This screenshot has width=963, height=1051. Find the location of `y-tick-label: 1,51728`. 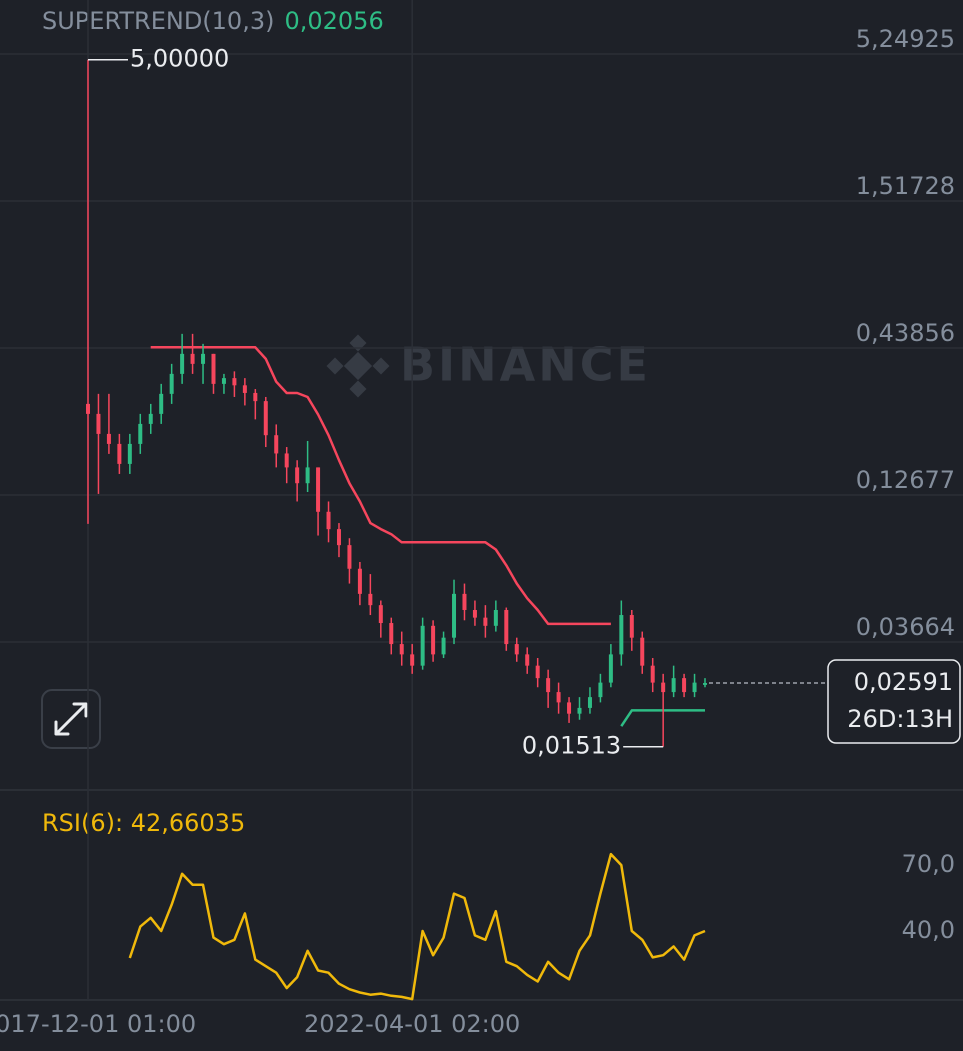

y-tick-label: 1,51728 is located at coordinates (905, 186).